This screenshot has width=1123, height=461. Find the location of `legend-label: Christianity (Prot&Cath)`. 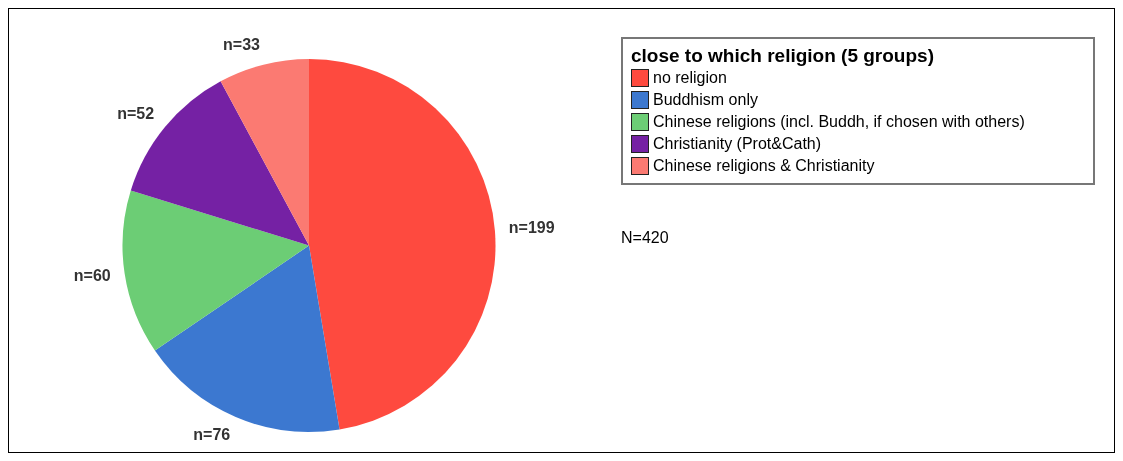

legend-label: Christianity (Prot&Cath) is located at coordinates (737, 144).